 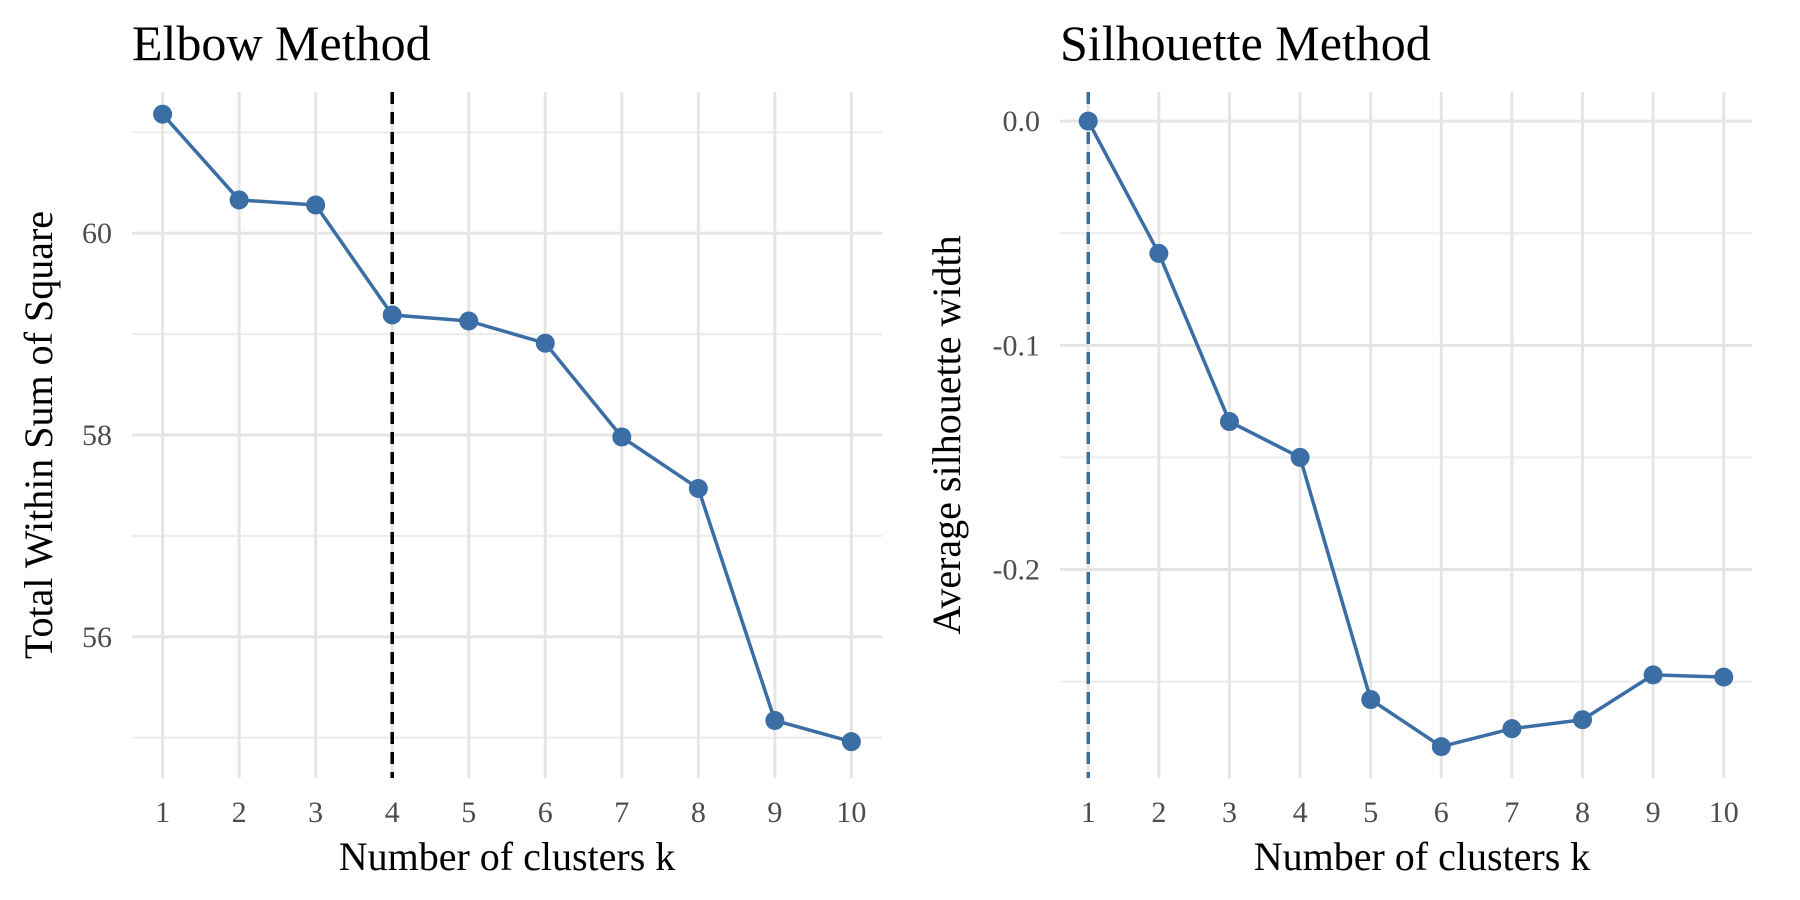 I want to click on elbow-y-tick-label: 58, so click(x=97, y=435).